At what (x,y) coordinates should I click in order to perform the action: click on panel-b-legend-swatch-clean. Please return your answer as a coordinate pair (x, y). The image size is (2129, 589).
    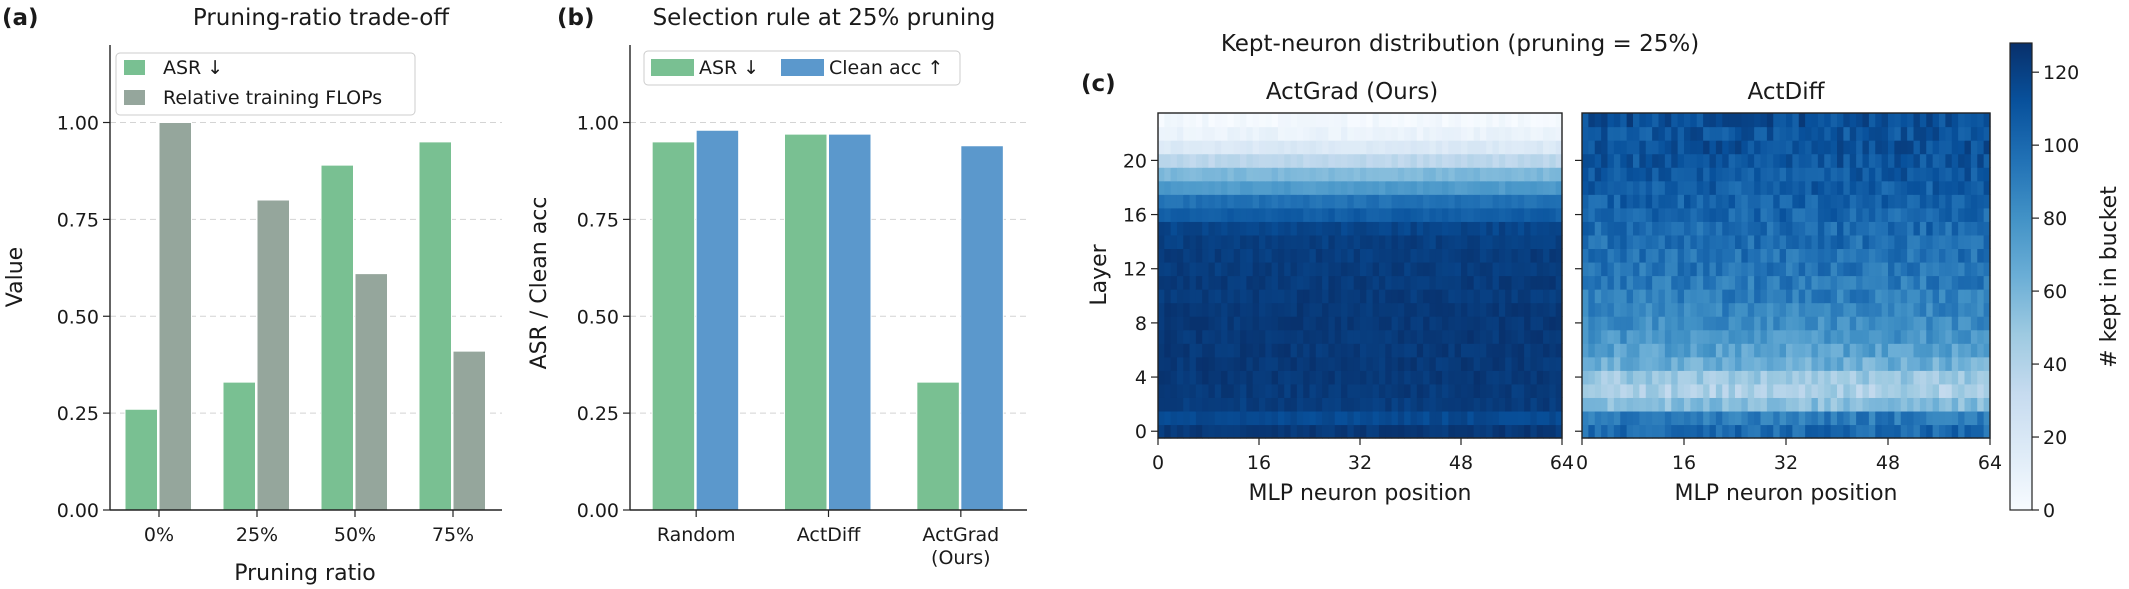
    Looking at the image, I should click on (802, 67).